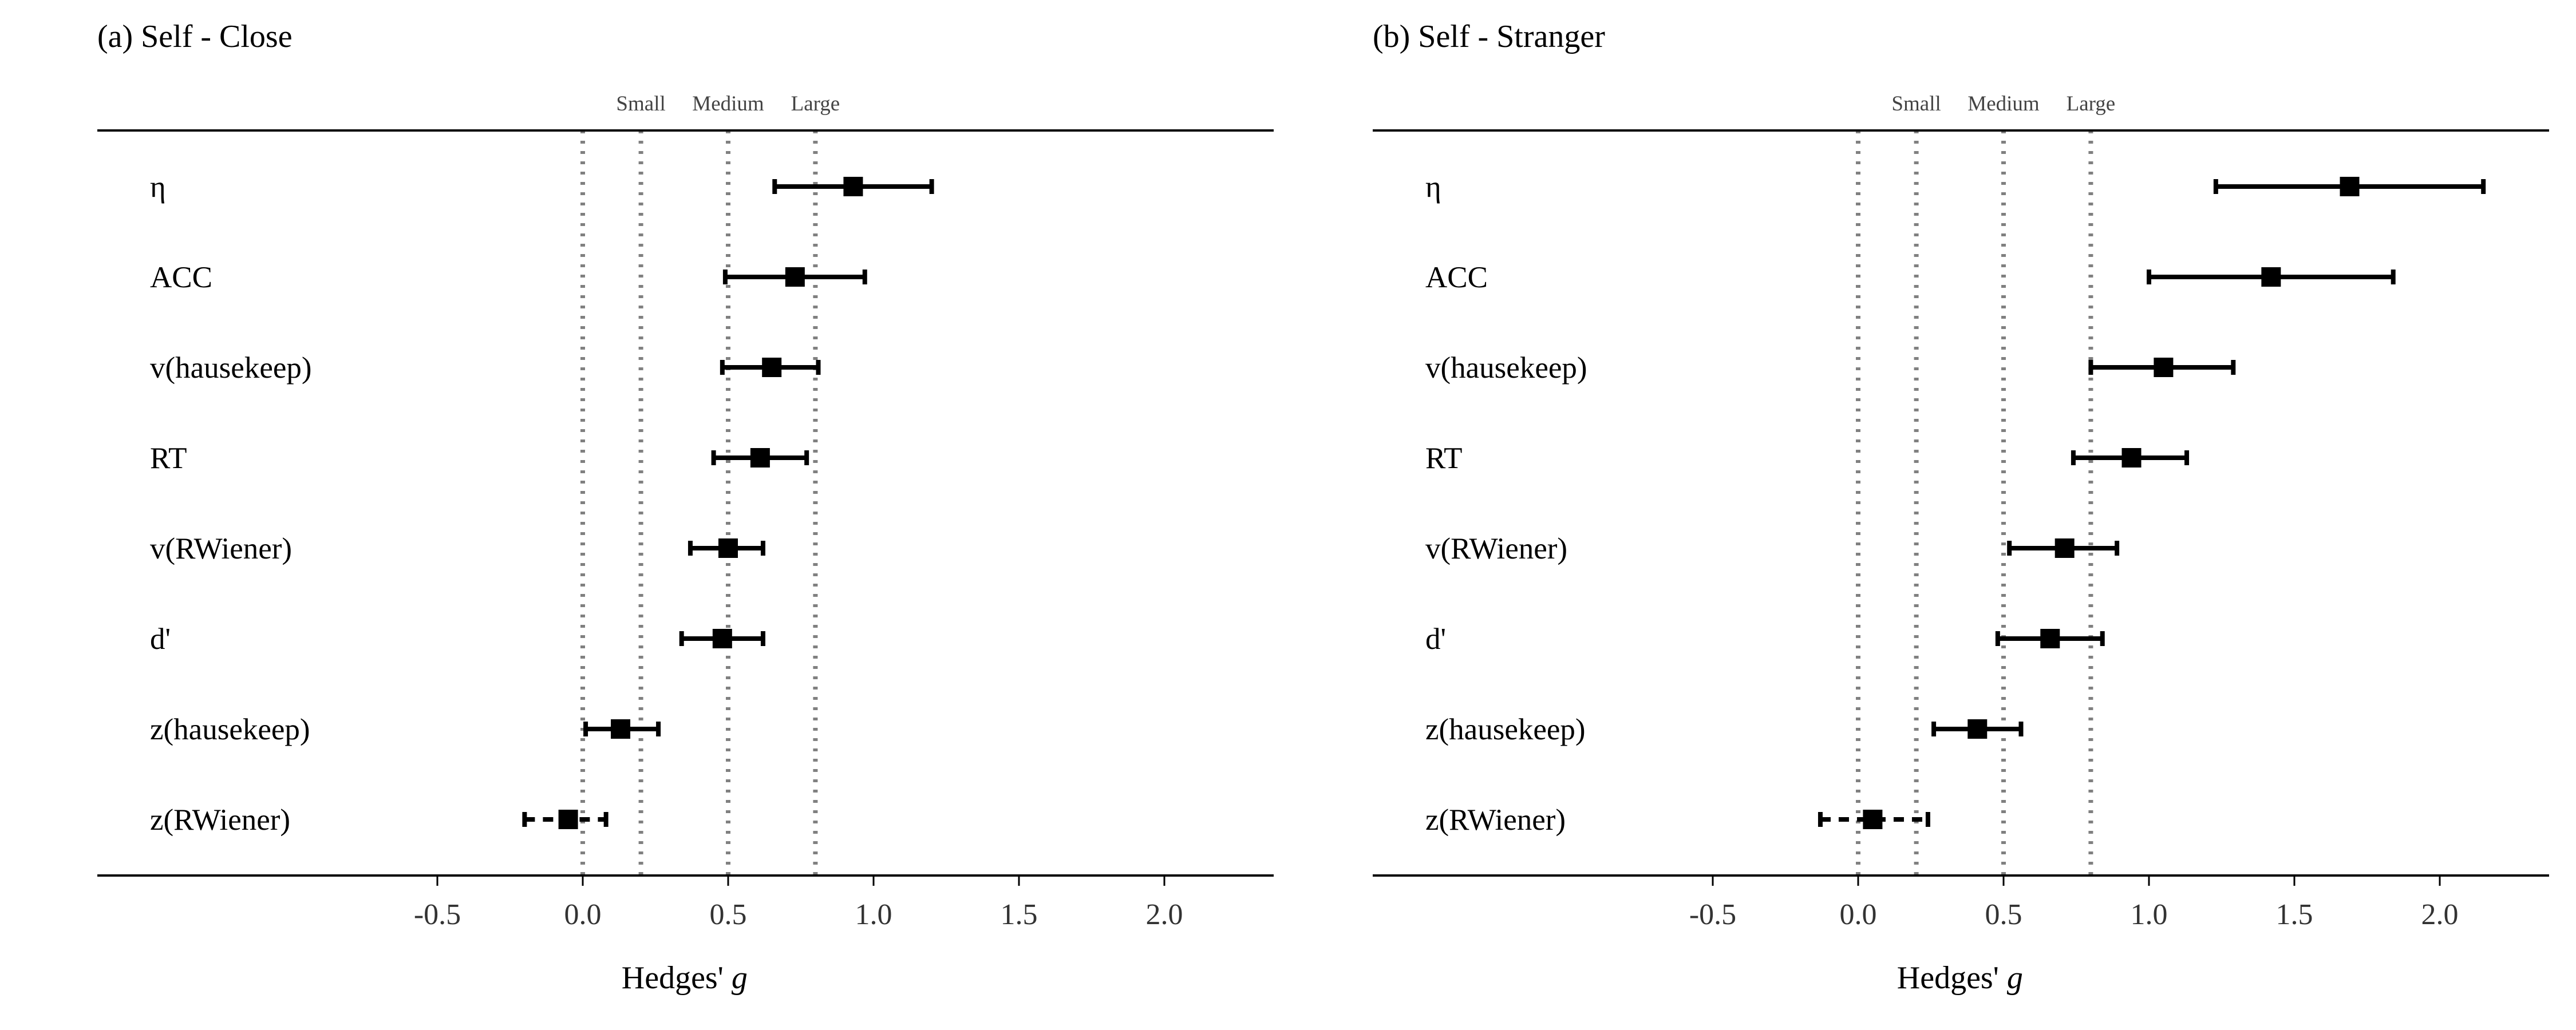  What do you see at coordinates (195, 36) in the screenshot?
I see `panel-title: (a) Self - Close` at bounding box center [195, 36].